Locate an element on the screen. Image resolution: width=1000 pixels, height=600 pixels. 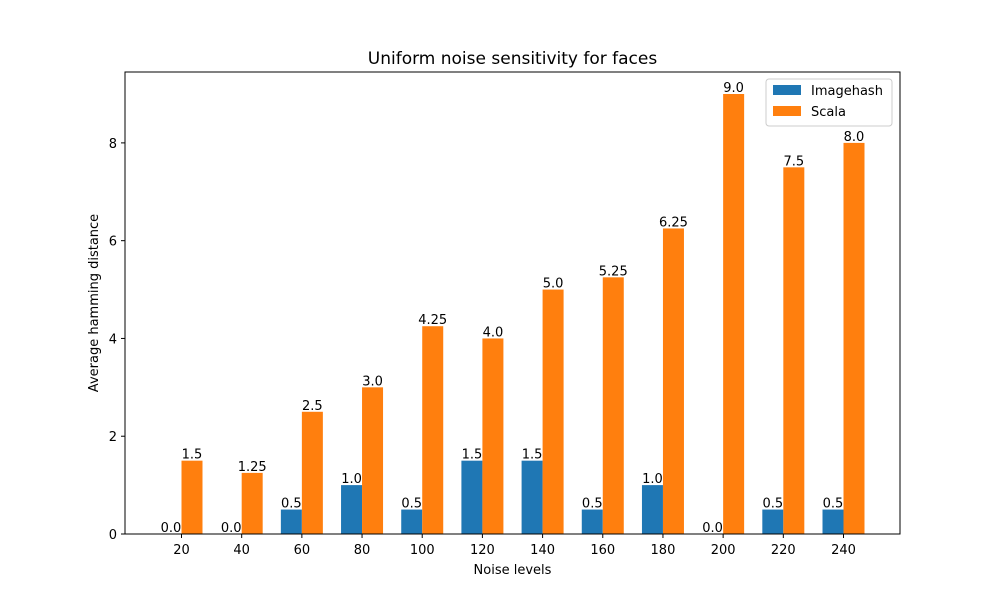
x-axis: 20 40 60 80 100 120 140 160 180 200 220 240 is located at coordinates (514, 546).